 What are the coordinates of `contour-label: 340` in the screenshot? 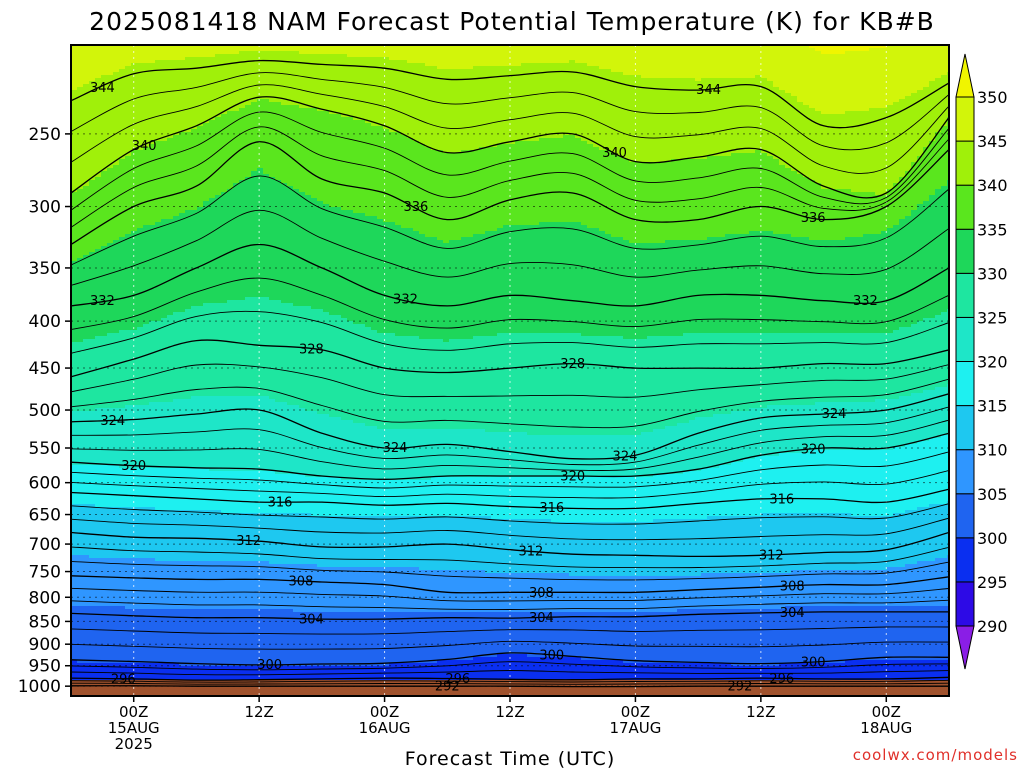 It's located at (614, 153).